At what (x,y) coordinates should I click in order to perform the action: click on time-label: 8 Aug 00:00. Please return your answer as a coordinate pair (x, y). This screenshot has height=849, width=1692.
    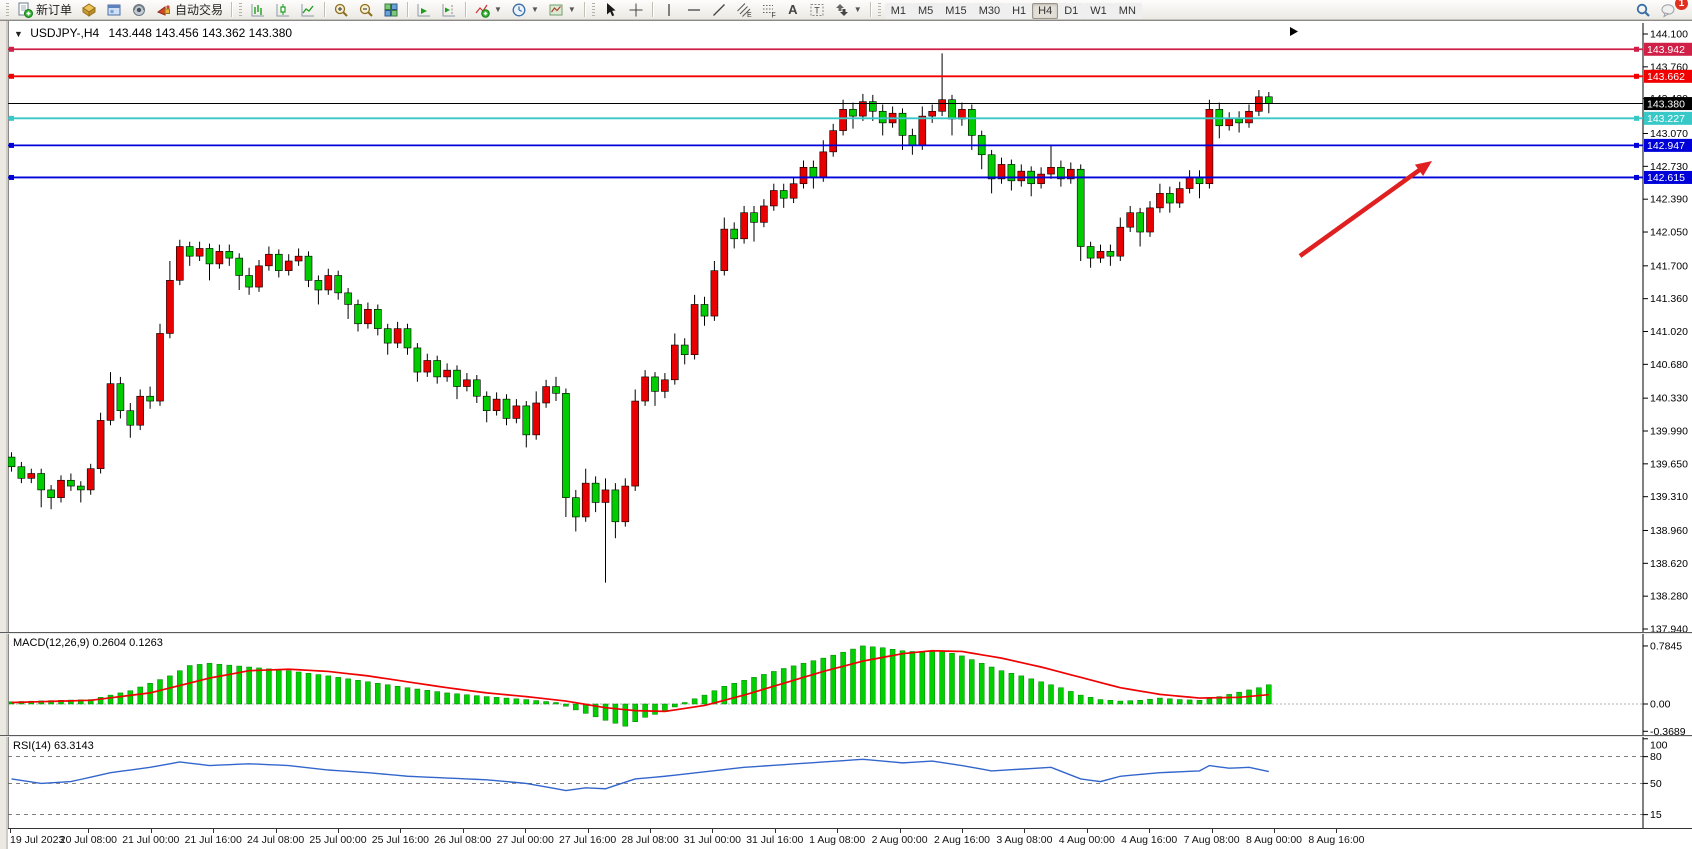
    Looking at the image, I should click on (1274, 840).